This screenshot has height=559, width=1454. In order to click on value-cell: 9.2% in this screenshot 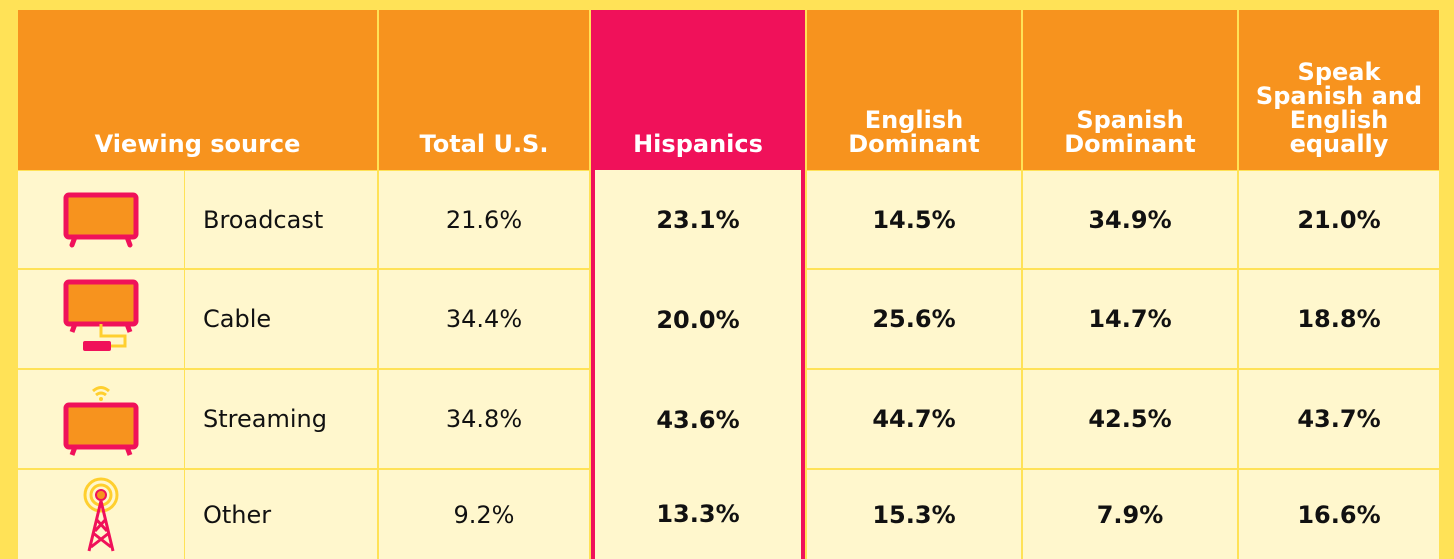, I will do `click(484, 514)`.